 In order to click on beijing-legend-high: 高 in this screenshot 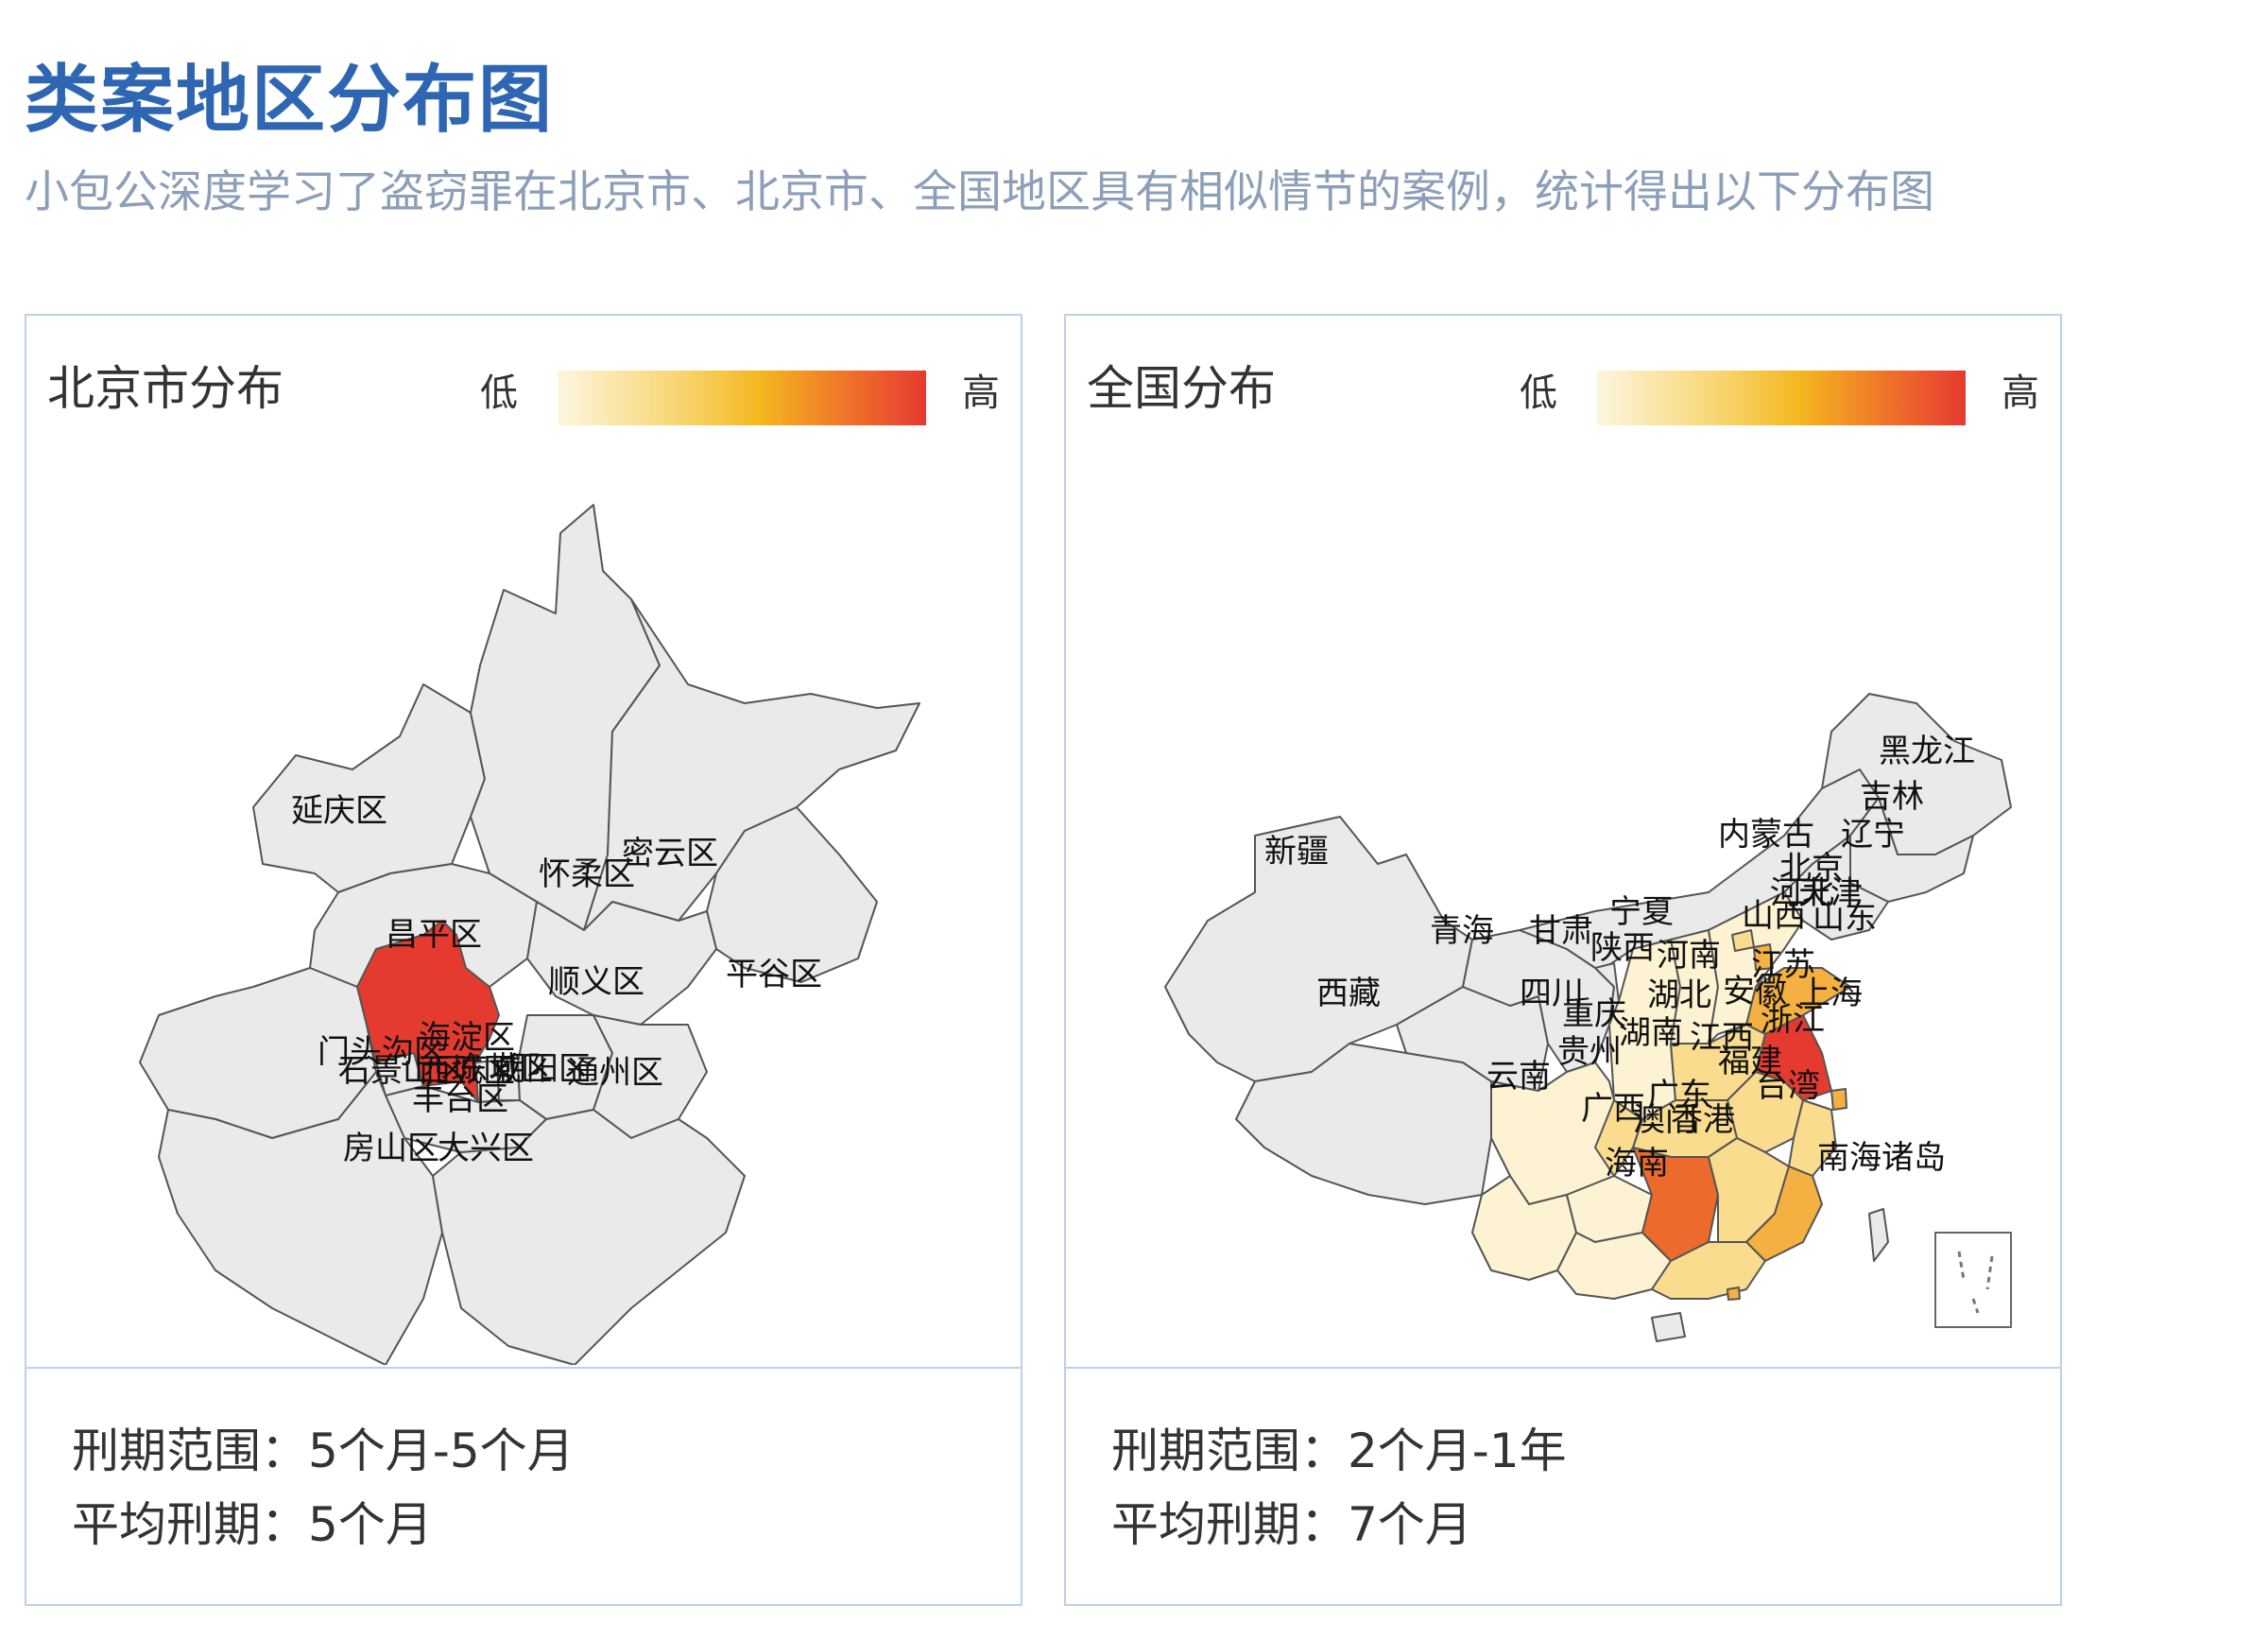, I will do `click(981, 393)`.